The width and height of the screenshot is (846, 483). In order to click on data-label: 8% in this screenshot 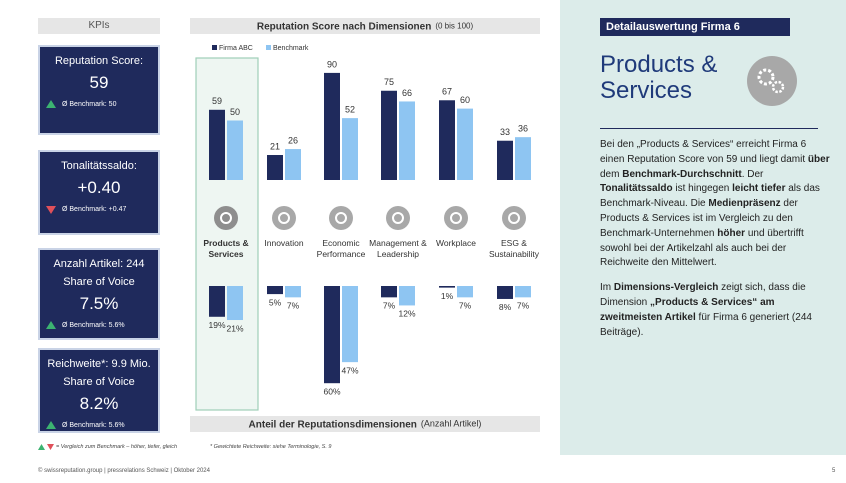, I will do `click(505, 307)`.